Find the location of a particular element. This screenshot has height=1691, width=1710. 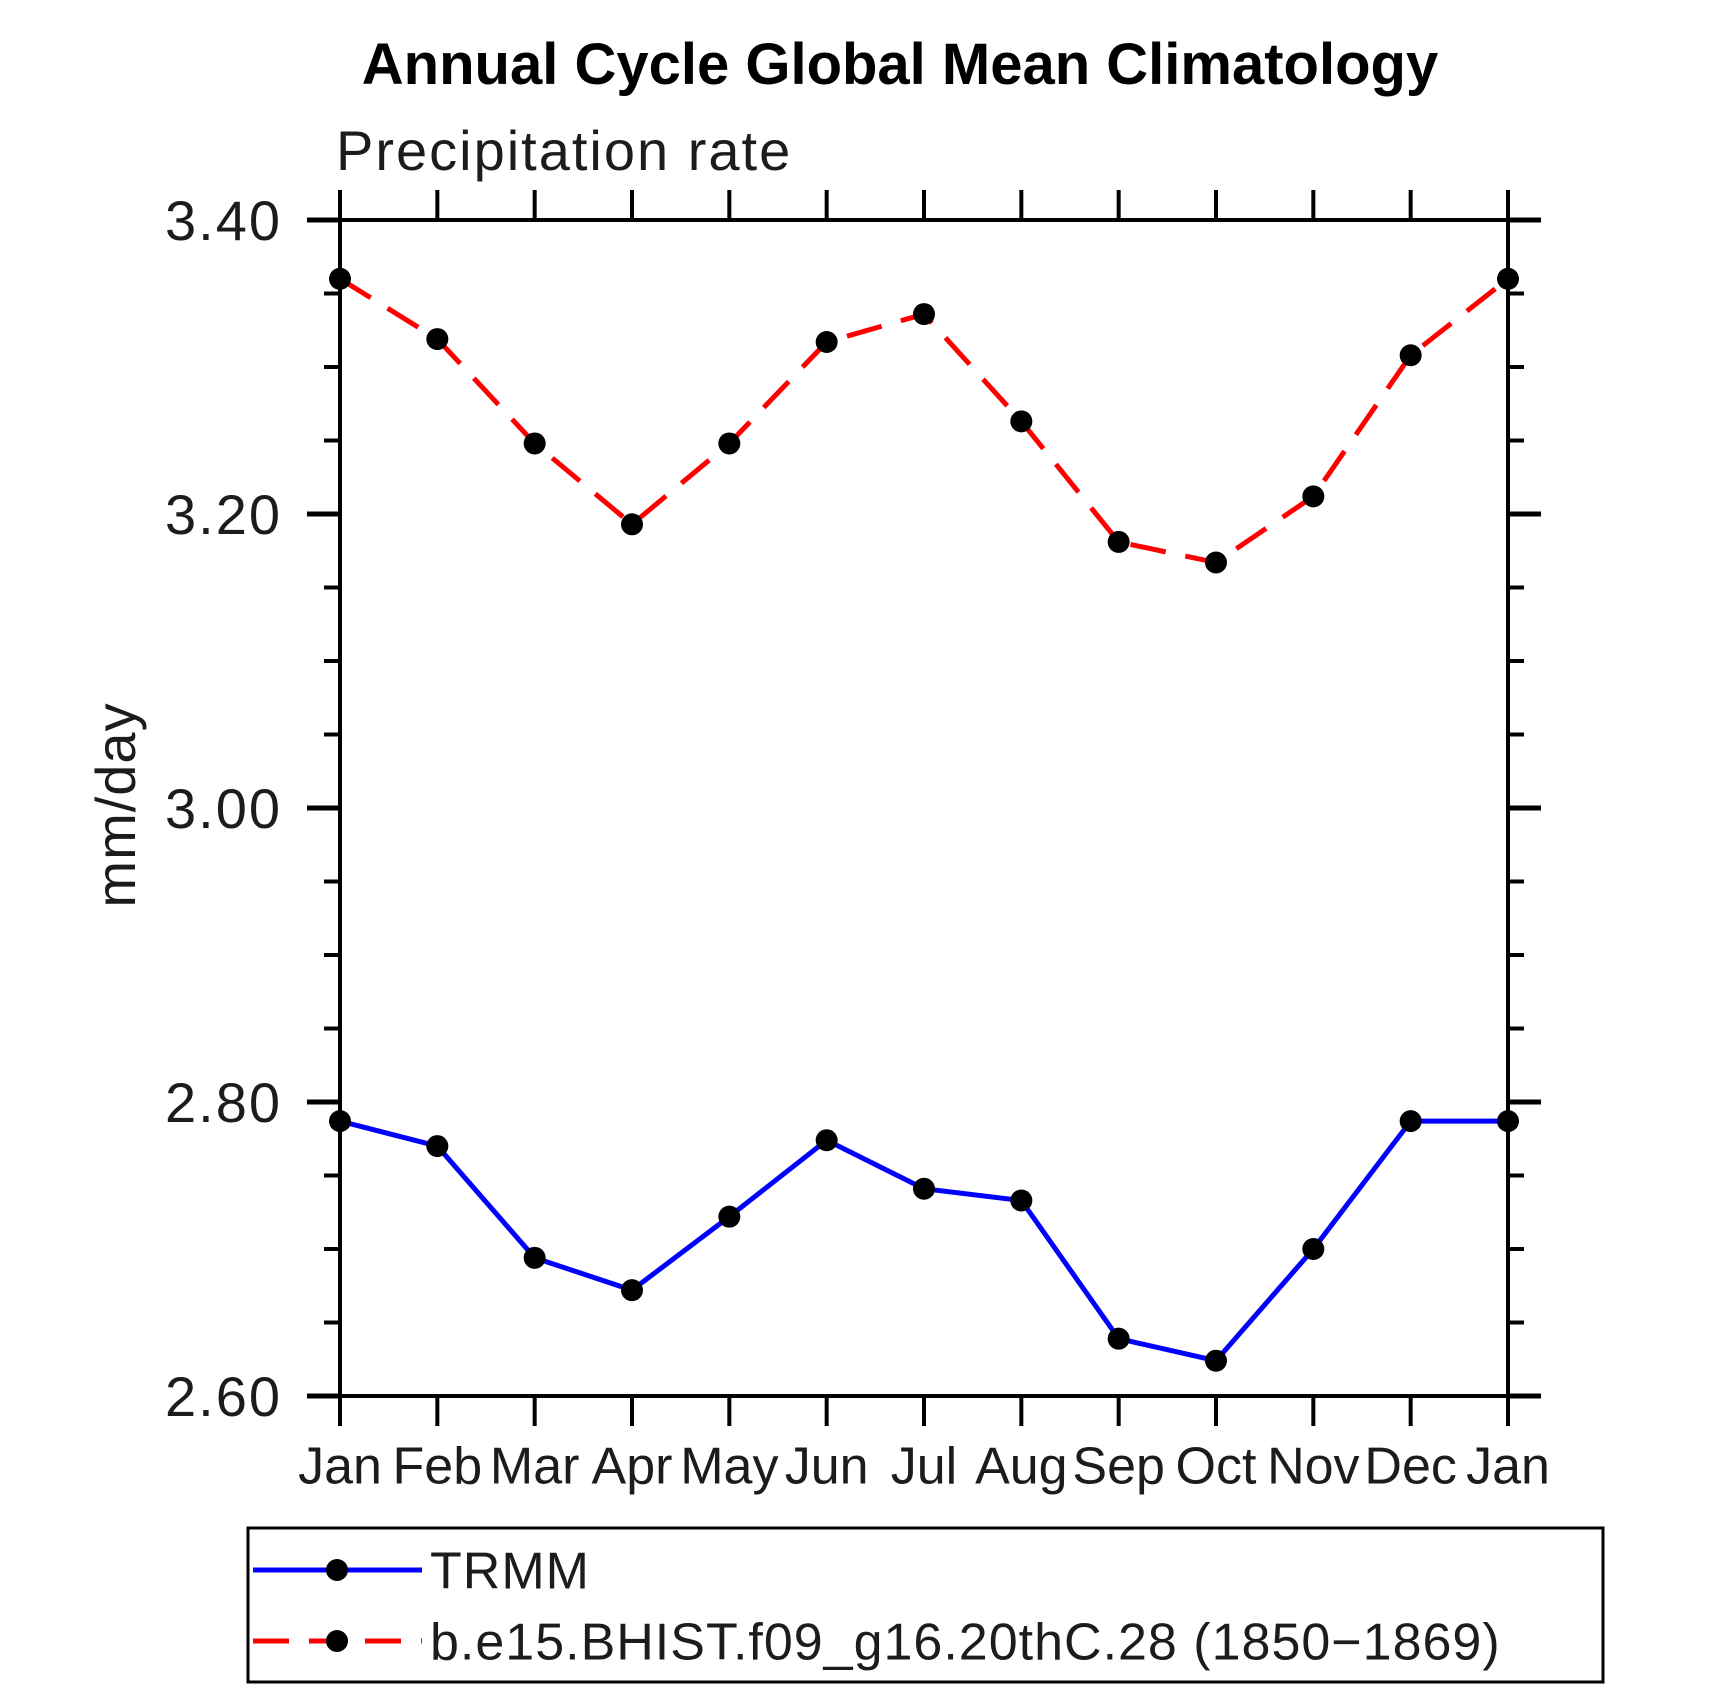

data-point-0-Sep is located at coordinates (1118, 1338).